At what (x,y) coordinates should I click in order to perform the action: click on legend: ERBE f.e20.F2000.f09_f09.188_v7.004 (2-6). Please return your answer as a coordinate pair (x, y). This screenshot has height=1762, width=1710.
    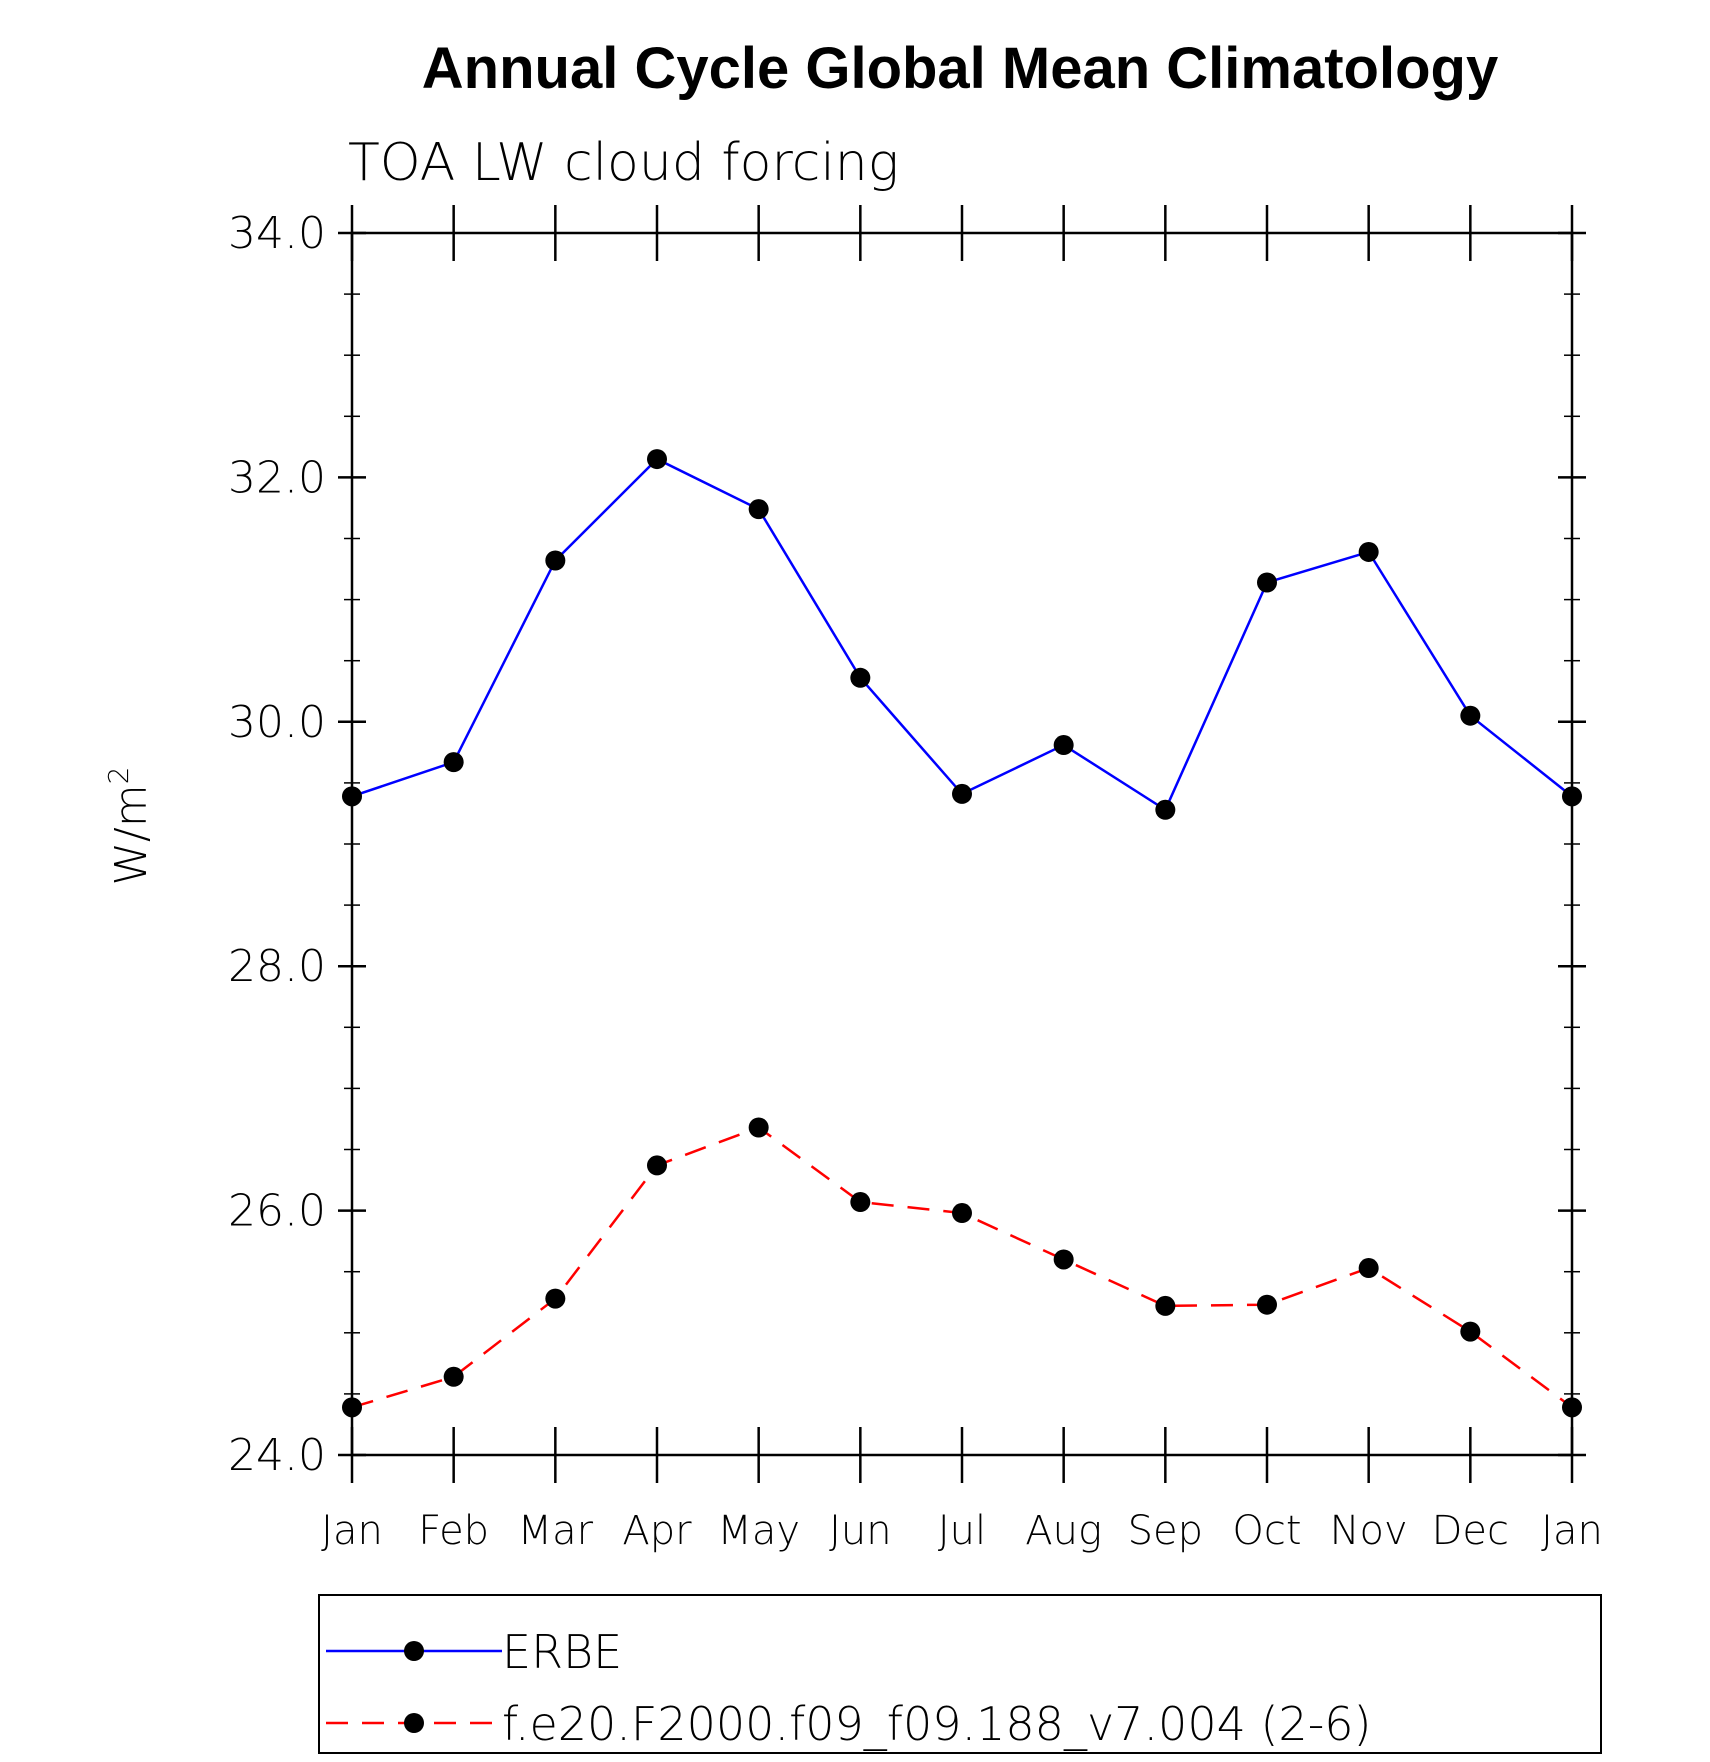
    Looking at the image, I should click on (960, 1674).